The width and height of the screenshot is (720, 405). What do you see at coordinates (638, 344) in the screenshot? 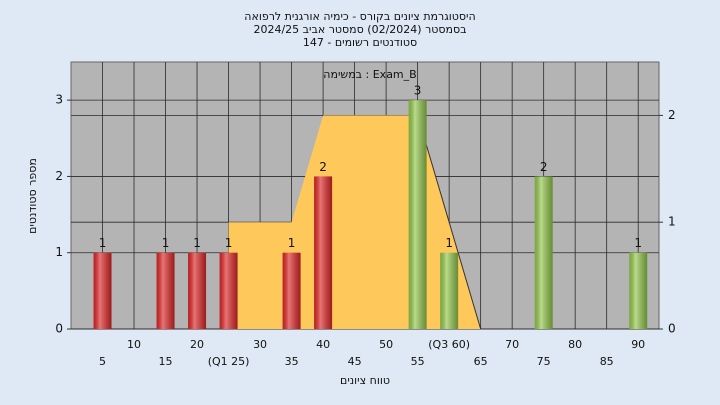
I see `x-tick-label: 90` at bounding box center [638, 344].